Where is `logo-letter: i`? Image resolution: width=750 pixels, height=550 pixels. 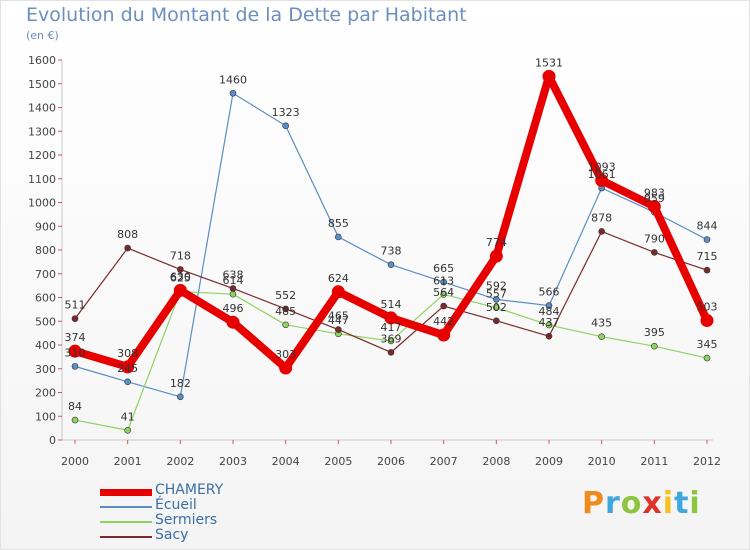 logo-letter: i is located at coordinates (695, 503).